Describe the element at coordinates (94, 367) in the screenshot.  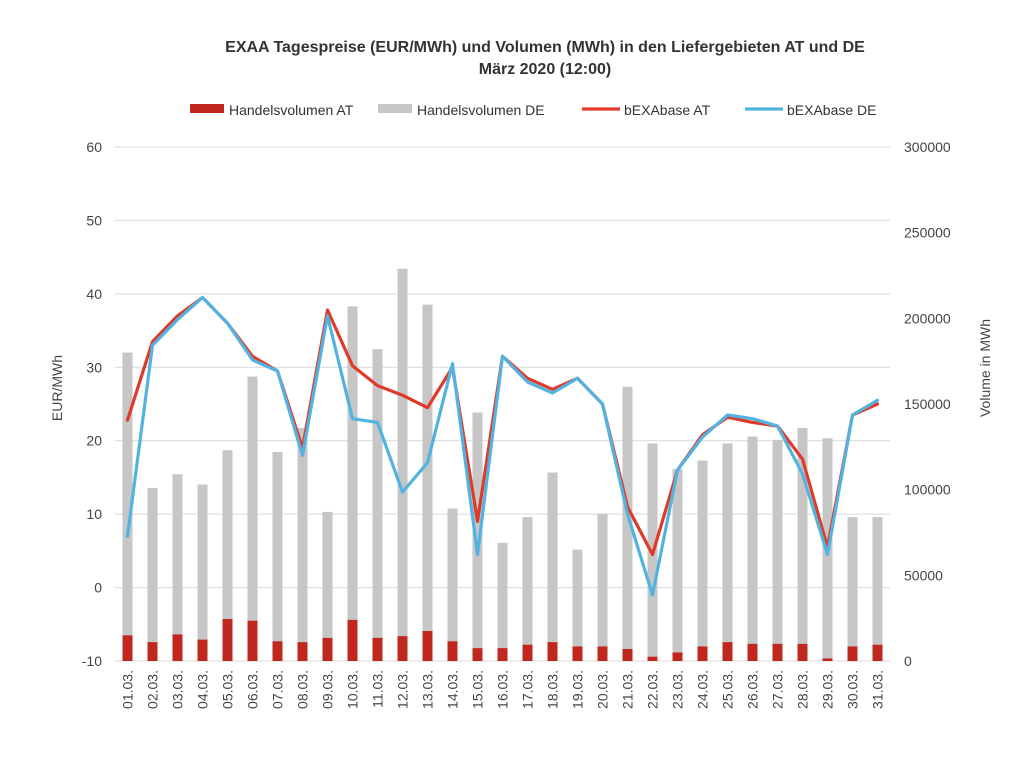
I see `y-tick-label: 30` at that location.